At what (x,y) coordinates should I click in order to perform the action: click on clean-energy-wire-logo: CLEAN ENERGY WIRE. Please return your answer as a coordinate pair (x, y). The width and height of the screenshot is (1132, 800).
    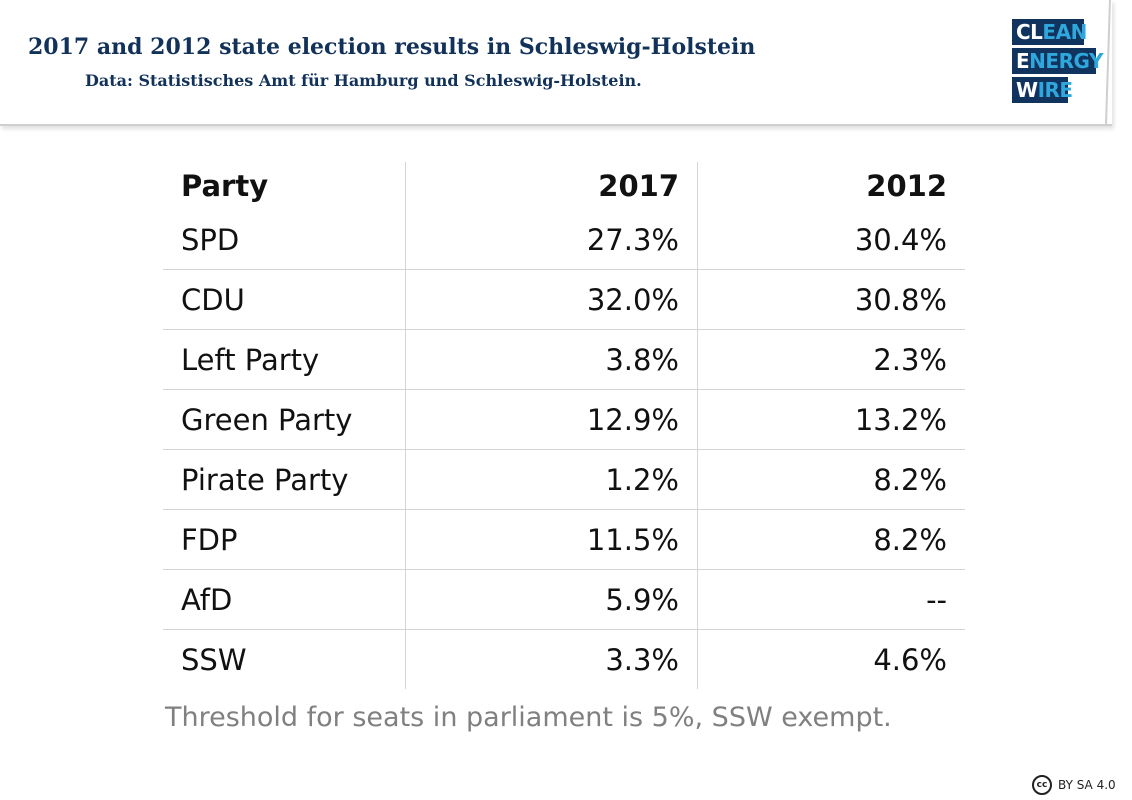
    Looking at the image, I should click on (1057, 63).